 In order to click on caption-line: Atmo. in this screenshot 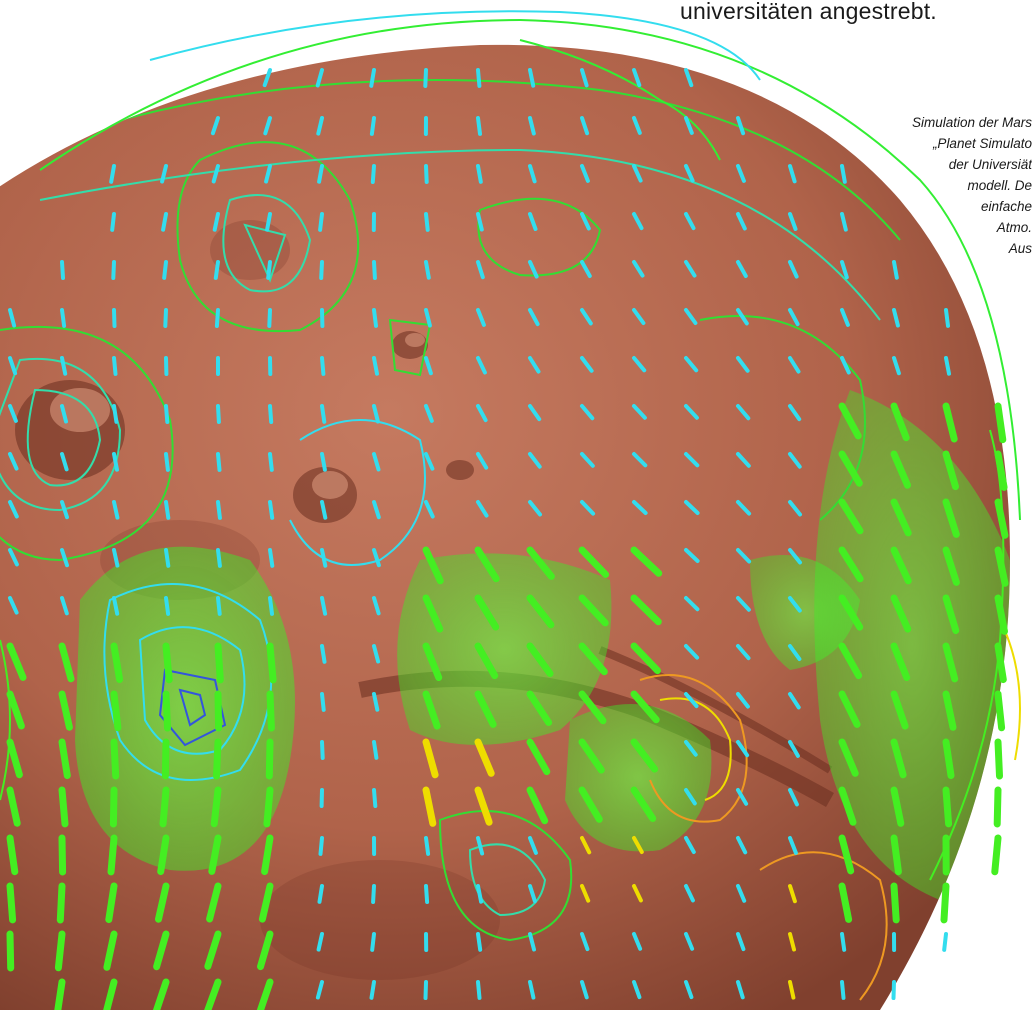, I will do `click(1014, 227)`.